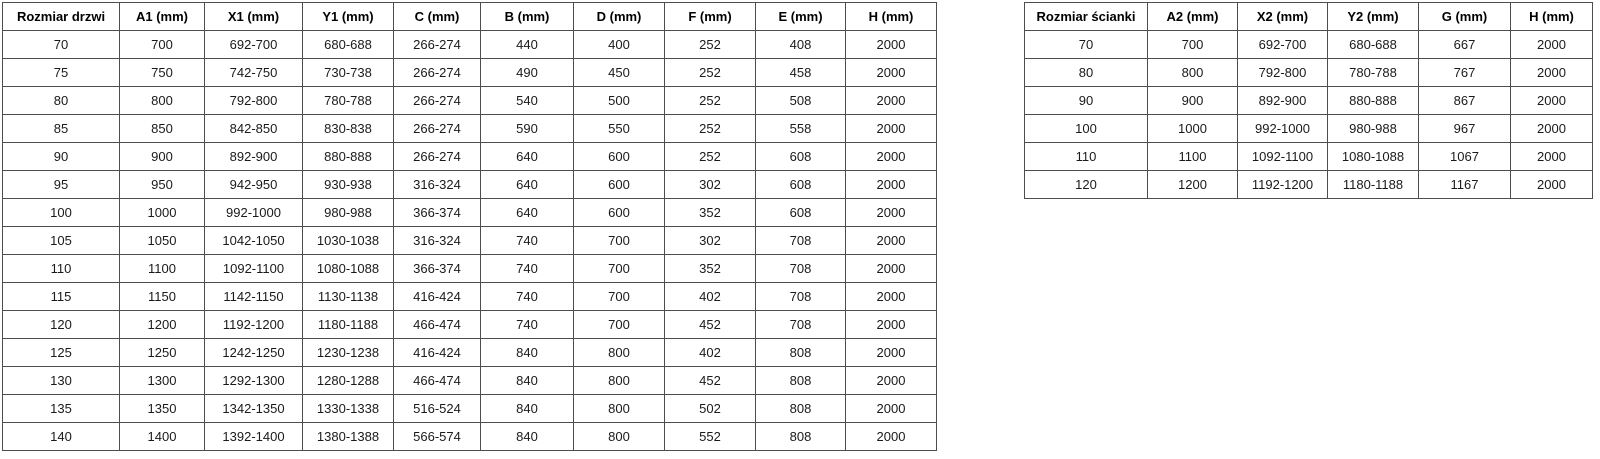 This screenshot has width=1600, height=459. What do you see at coordinates (348, 436) in the screenshot?
I see `table-cell: 1380-1388` at bounding box center [348, 436].